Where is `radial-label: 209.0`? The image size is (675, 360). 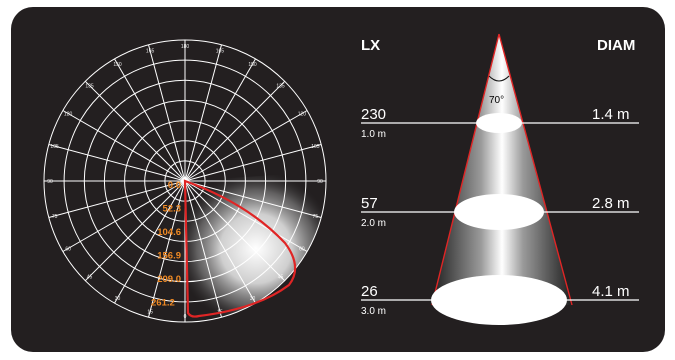 radial-label: 209.0 is located at coordinates (169, 279).